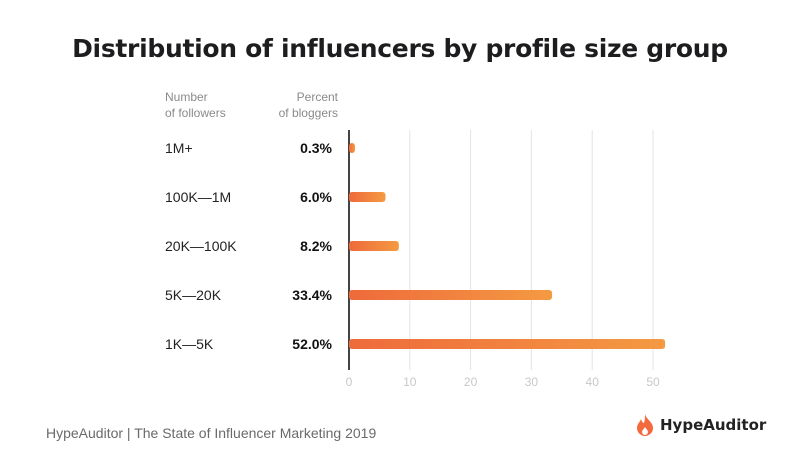 This screenshot has width=800, height=459. I want to click on x-tick-label: 10, so click(410, 382).